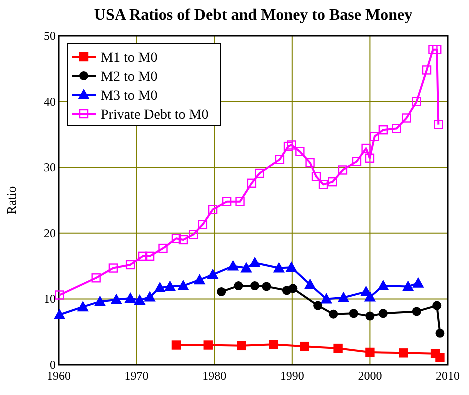 The height and width of the screenshot is (395, 469). What do you see at coordinates (370, 376) in the screenshot?
I see `x-tick-label: 2000` at bounding box center [370, 376].